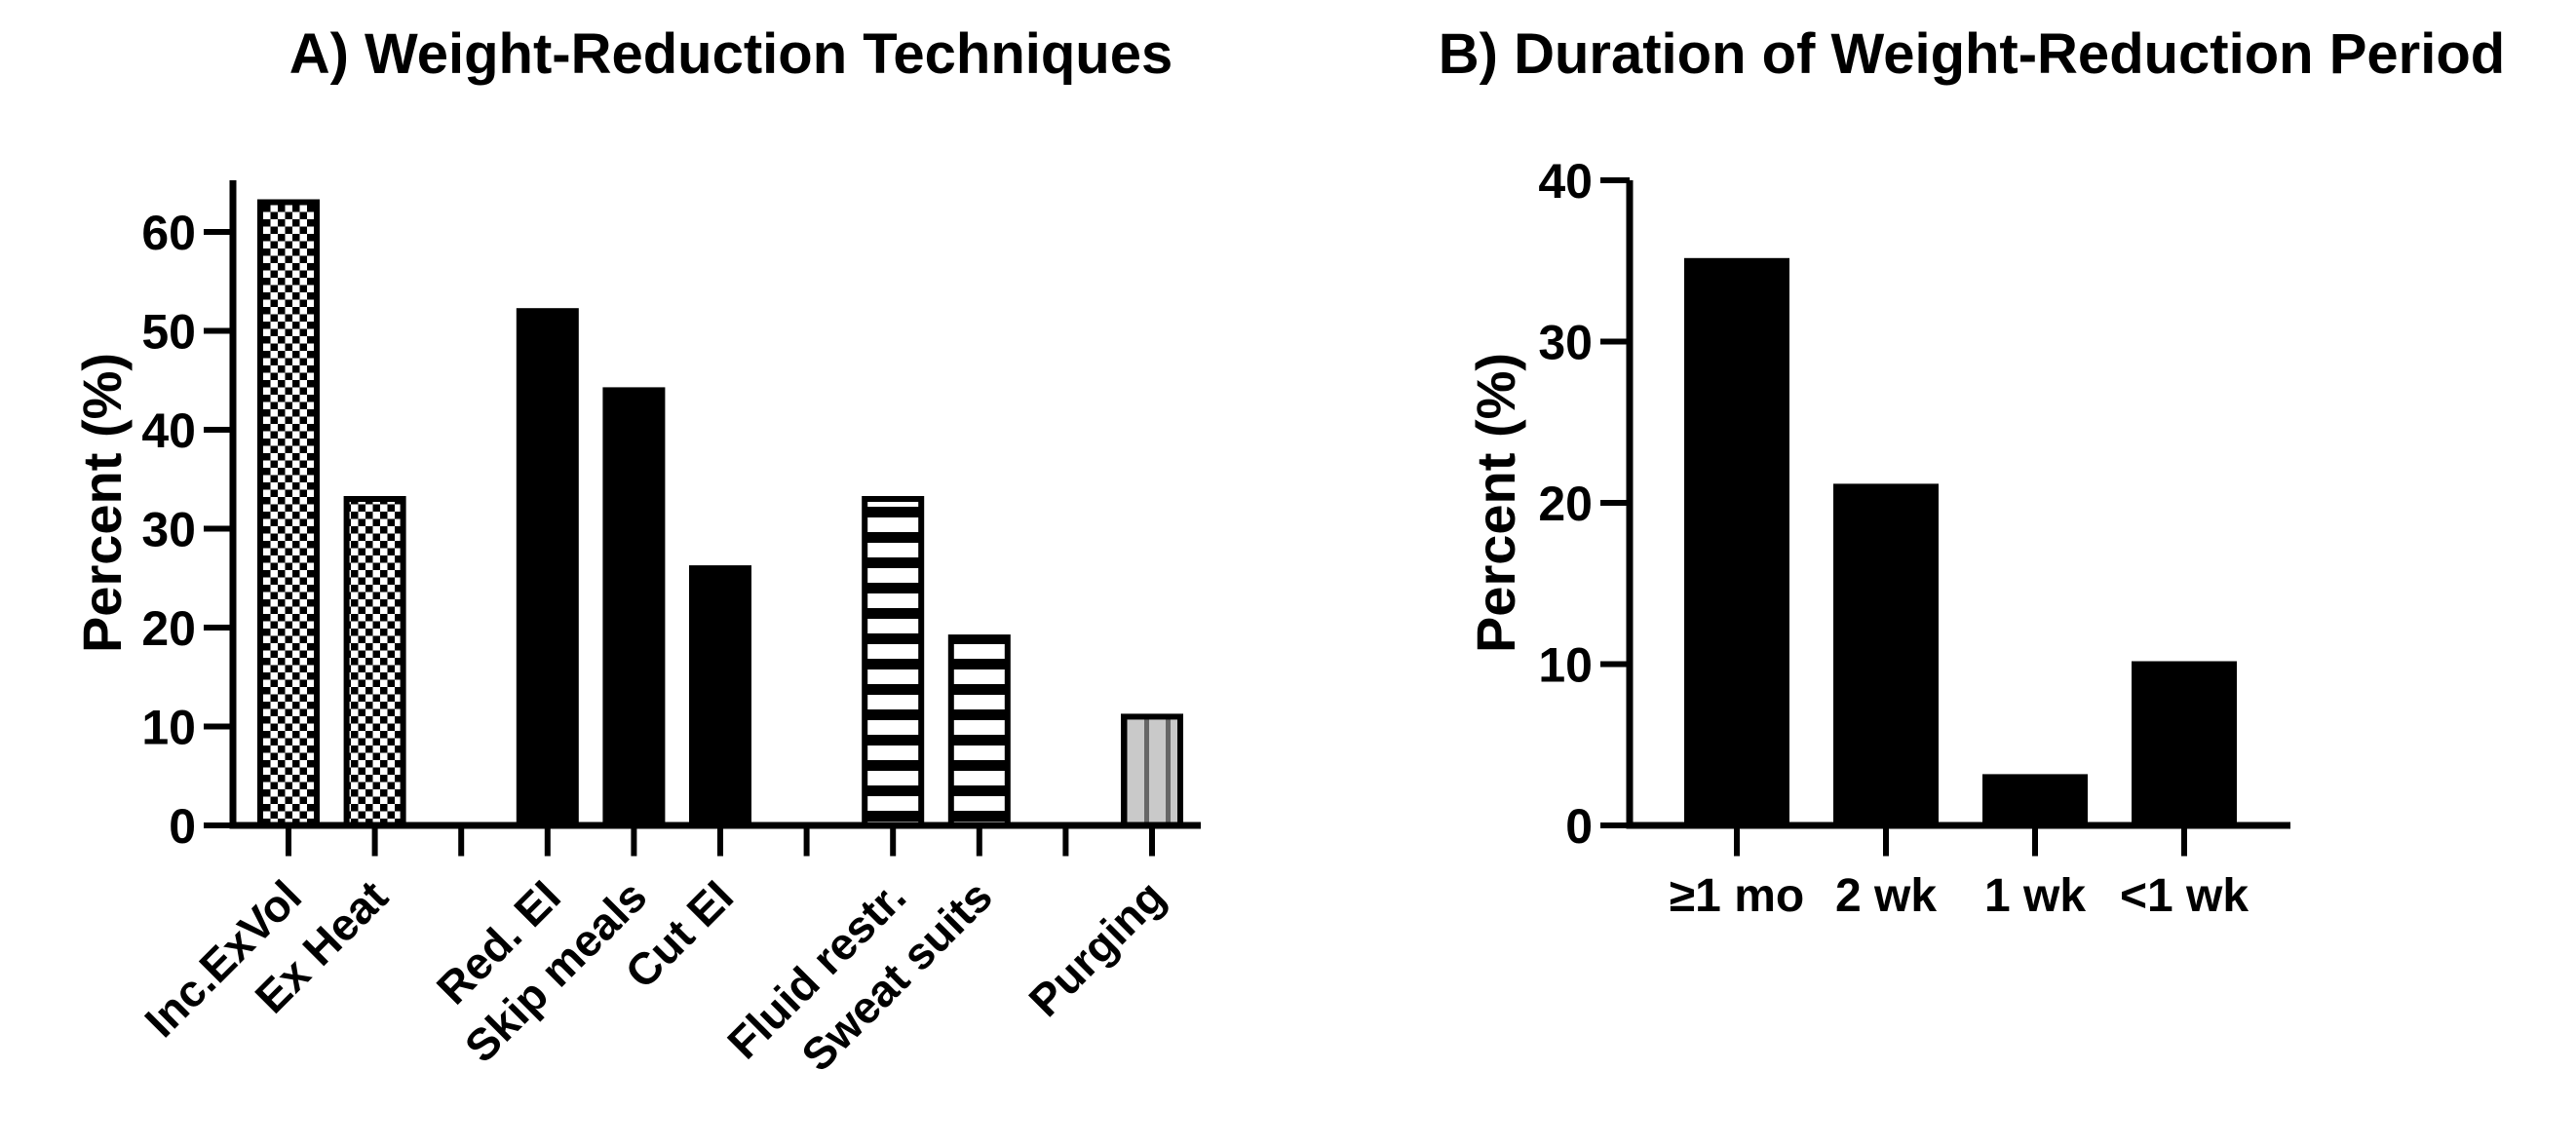 The height and width of the screenshot is (1147, 2576). What do you see at coordinates (1886, 655) in the screenshot?
I see `bar-2-wk` at bounding box center [1886, 655].